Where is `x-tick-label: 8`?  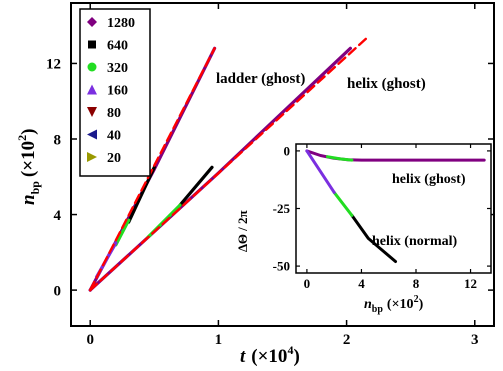
x-tick-label: 8 is located at coordinates (416, 283).